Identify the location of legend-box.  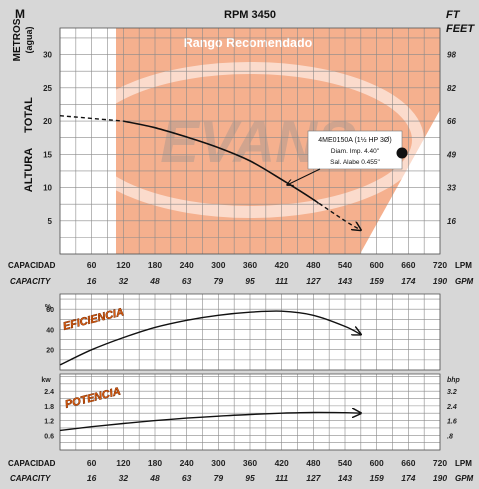
(355, 150).